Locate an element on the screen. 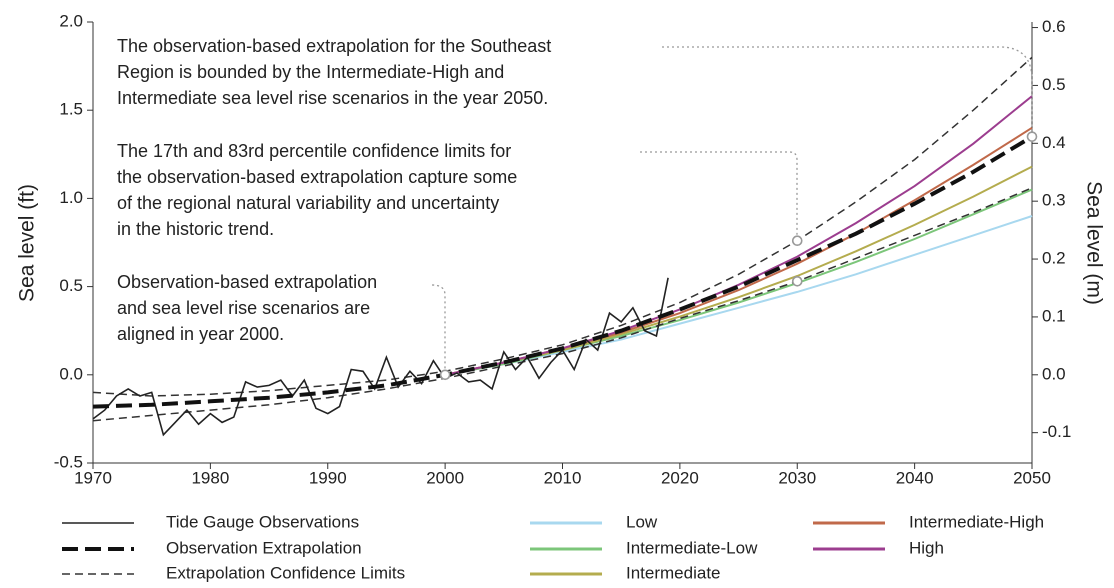 This screenshot has height=588, width=1114. y-tick-label: -0.5 is located at coordinates (68, 461).